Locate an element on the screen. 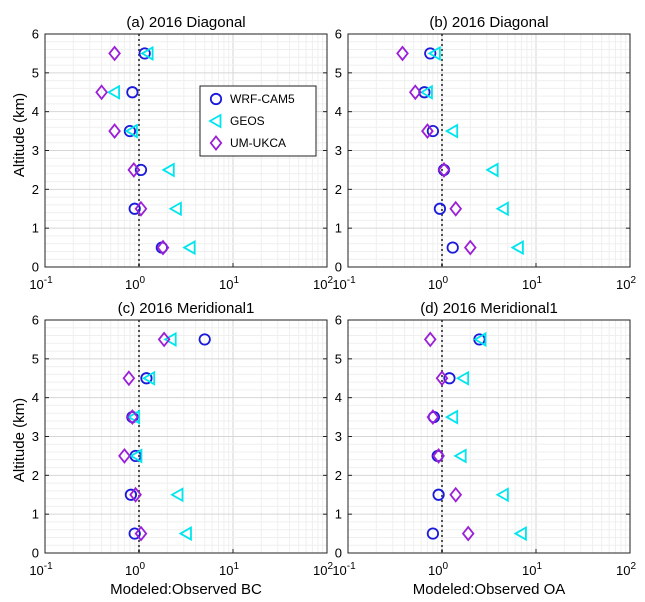 The width and height of the screenshot is (645, 602). legend-label: UM-UKCA is located at coordinates (258, 143).